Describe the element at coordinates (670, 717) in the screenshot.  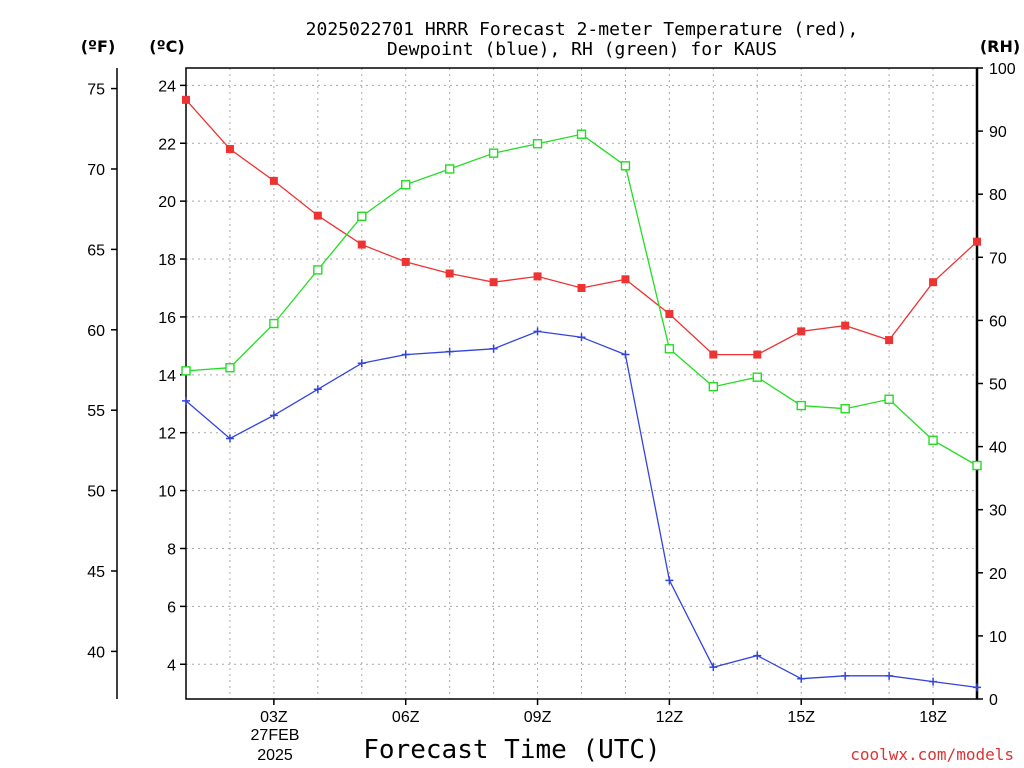
I see `x-tick-label-3: 12Z` at that location.